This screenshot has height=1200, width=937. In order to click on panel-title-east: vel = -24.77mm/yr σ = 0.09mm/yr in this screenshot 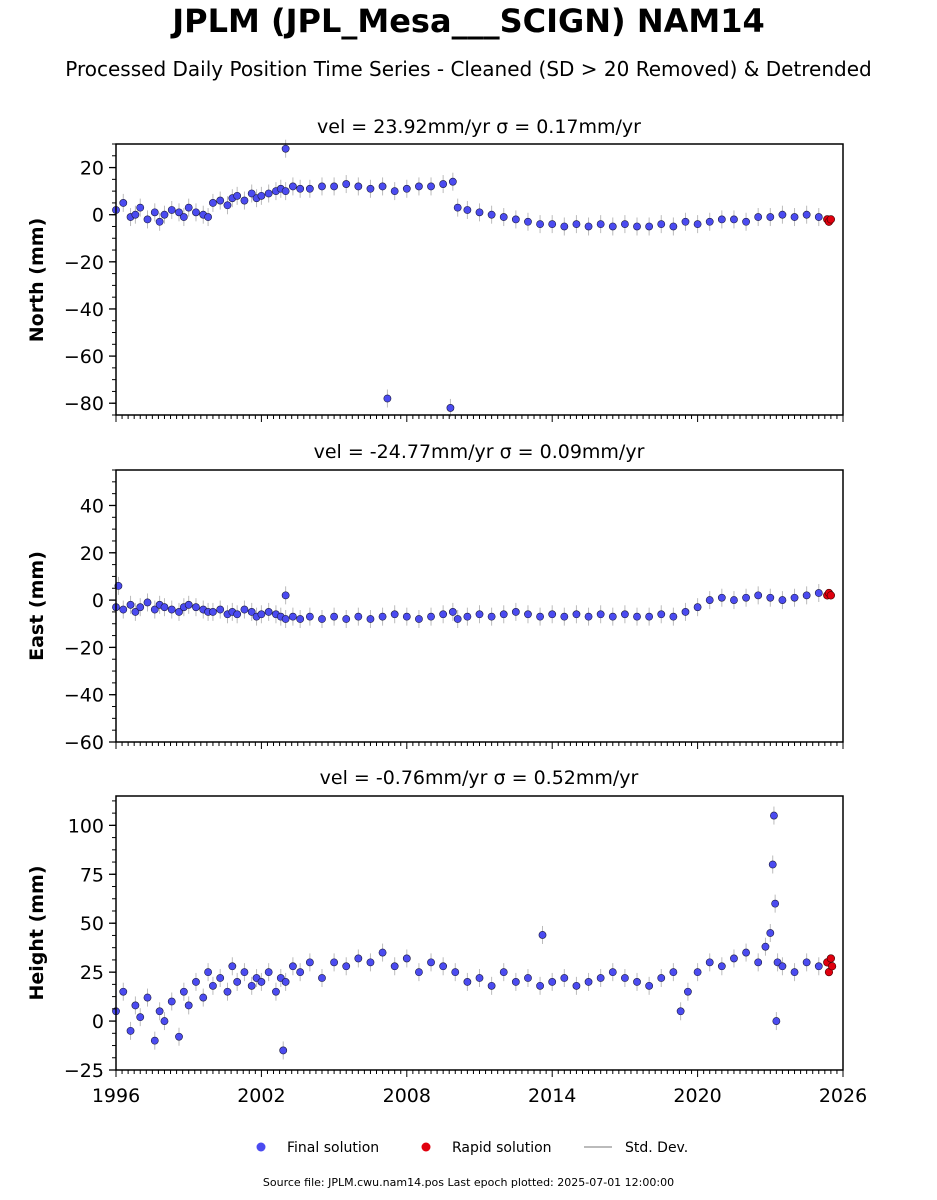, I will do `click(479, 452)`.